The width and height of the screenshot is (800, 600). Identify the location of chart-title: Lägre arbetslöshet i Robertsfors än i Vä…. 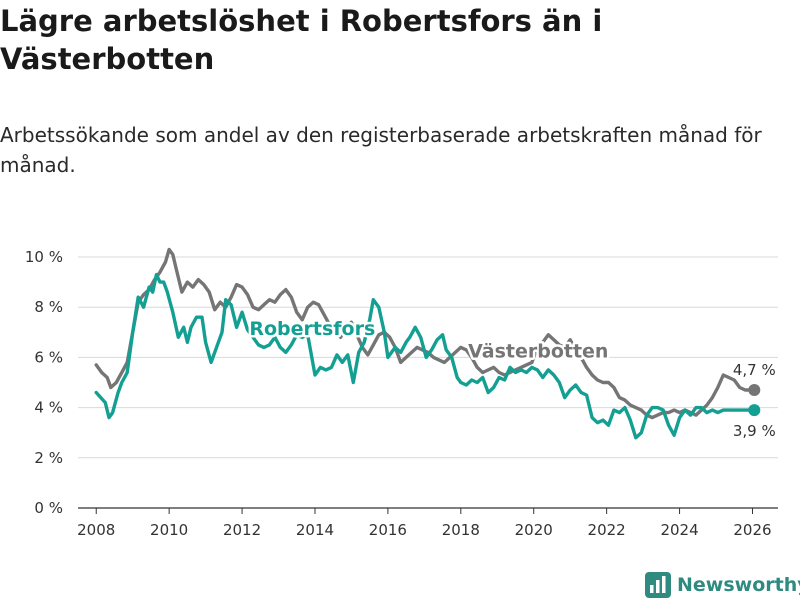
(301, 40).